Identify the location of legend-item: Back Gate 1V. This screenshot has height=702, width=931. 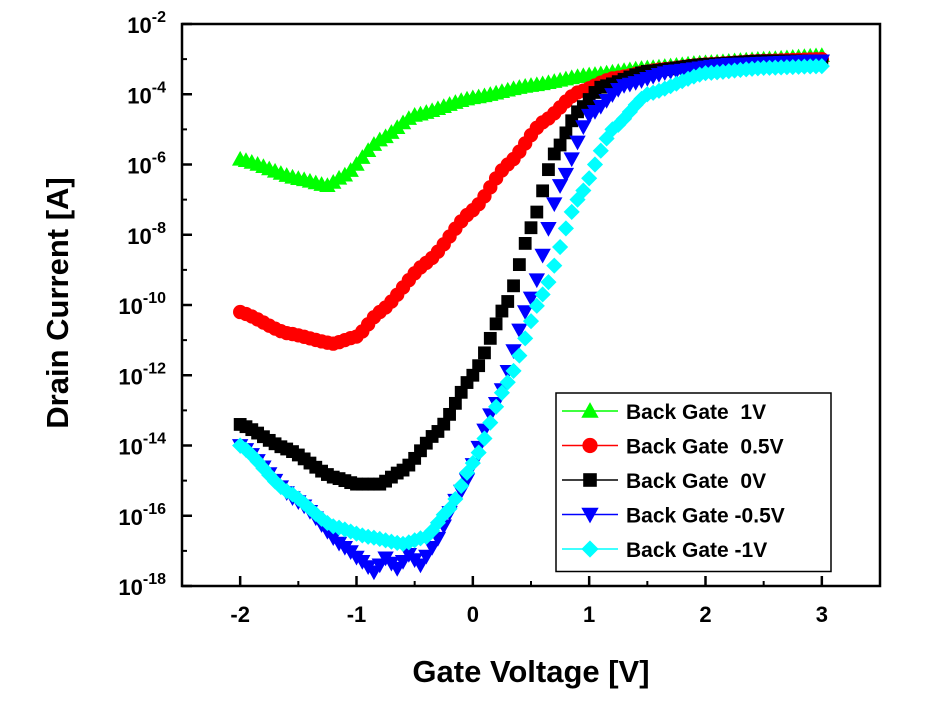
(664, 412).